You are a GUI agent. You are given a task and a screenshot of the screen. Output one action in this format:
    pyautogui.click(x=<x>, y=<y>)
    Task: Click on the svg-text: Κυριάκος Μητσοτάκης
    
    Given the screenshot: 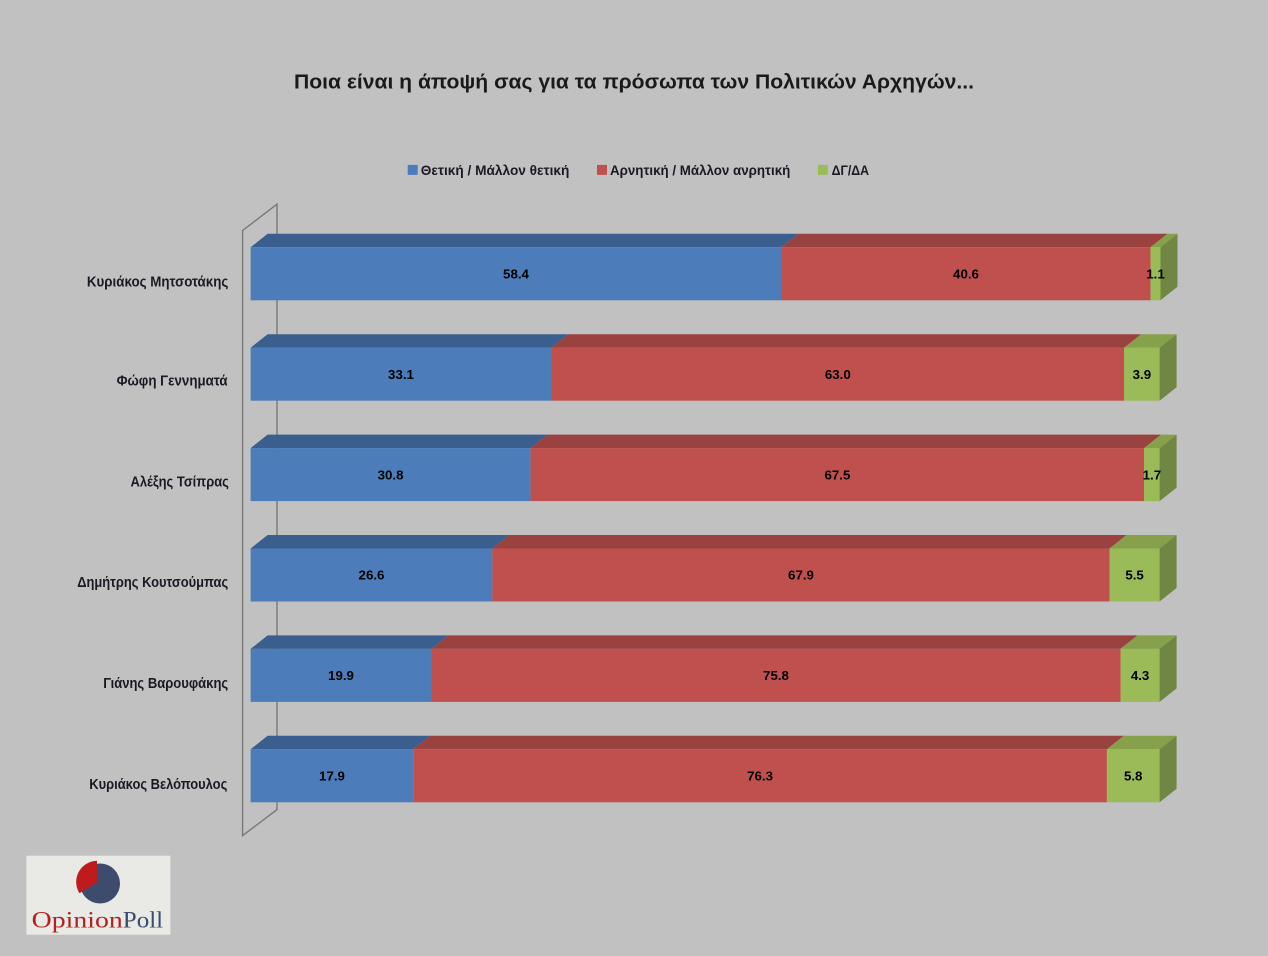 What is the action you would take?
    pyautogui.click(x=158, y=281)
    